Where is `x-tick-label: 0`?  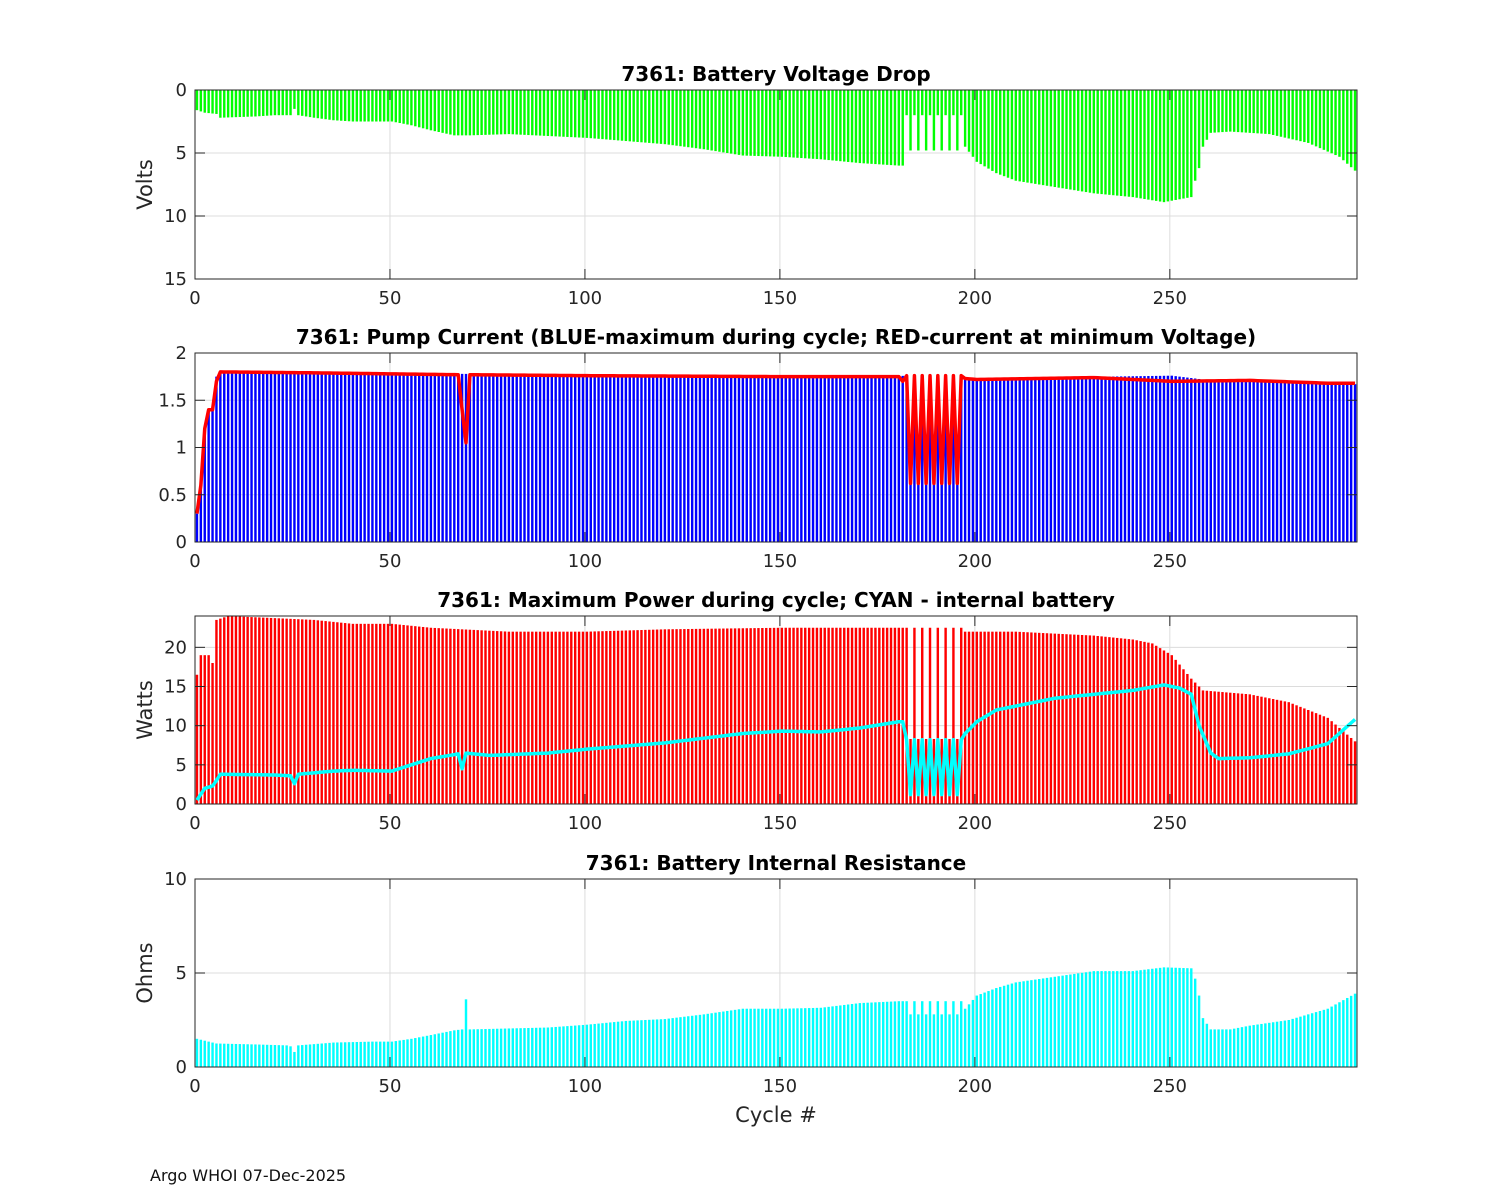
x-tick-label: 0 is located at coordinates (194, 298).